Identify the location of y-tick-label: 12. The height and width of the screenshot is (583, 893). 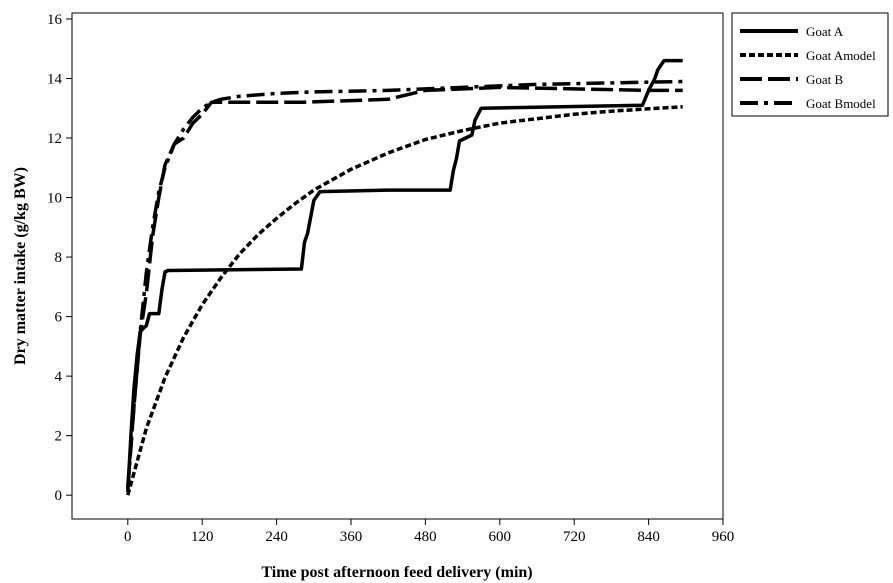
(54, 139).